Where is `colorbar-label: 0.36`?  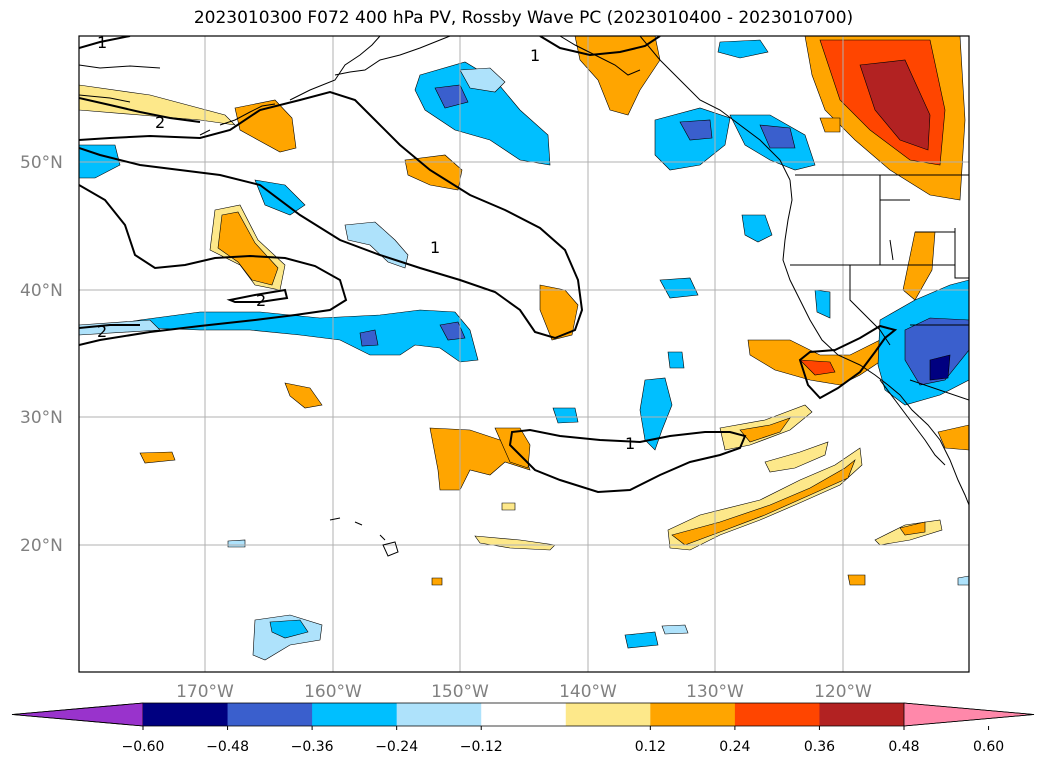 colorbar-label: 0.36 is located at coordinates (819, 747).